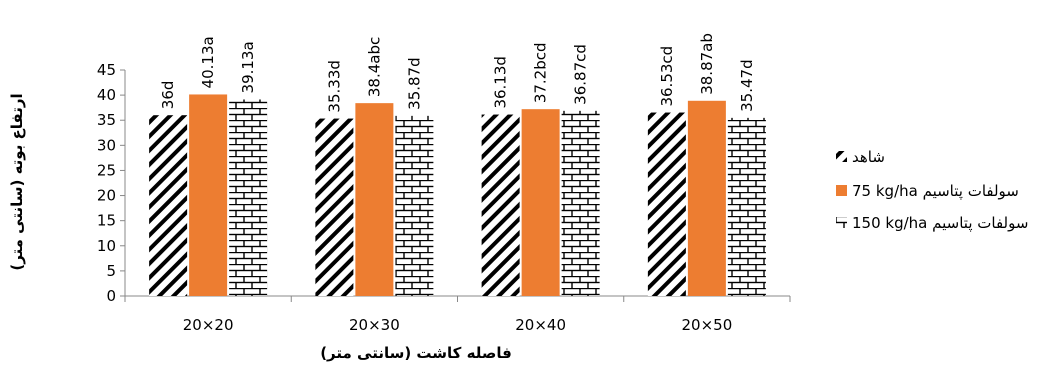  I want to click on data-label: 39.13a, so click(248, 67).